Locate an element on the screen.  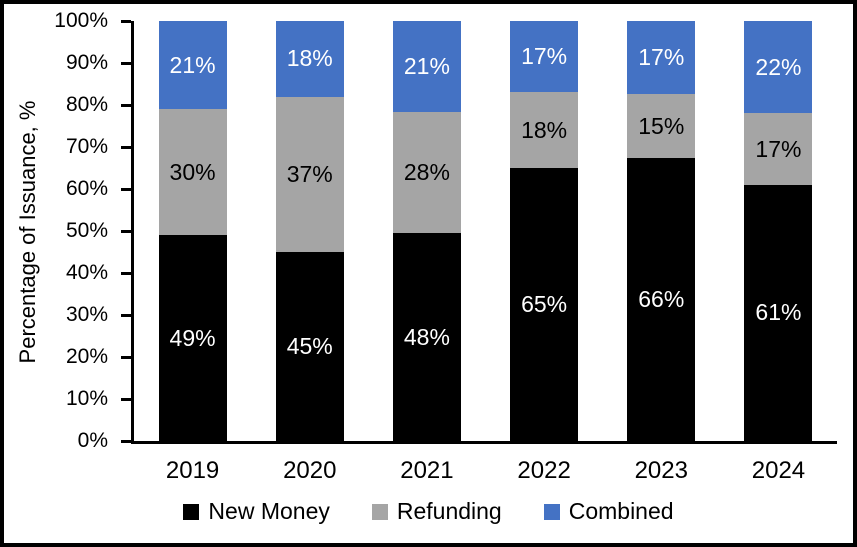
bar-segment: 28% is located at coordinates (426, 172).